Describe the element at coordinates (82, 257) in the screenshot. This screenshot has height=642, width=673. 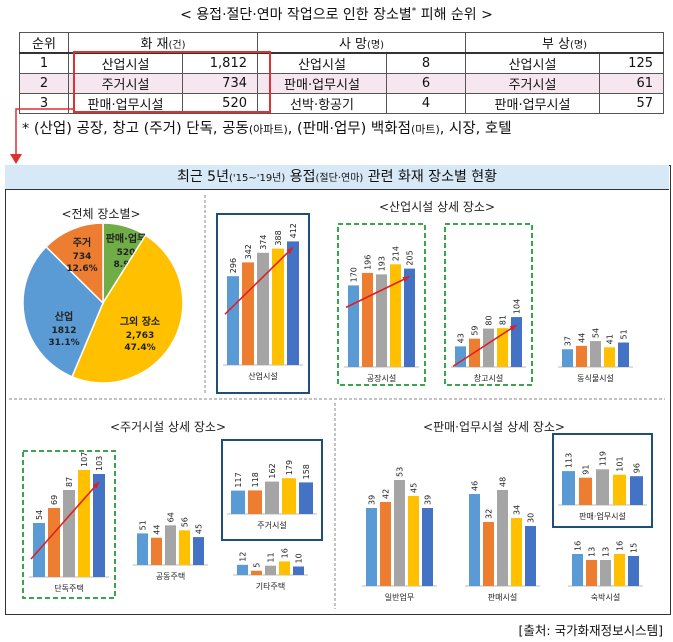
I see `pie-slice-value: 734` at that location.